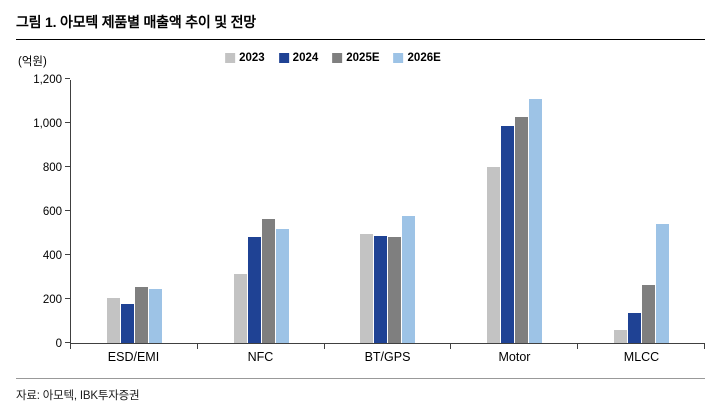  What do you see at coordinates (514, 357) in the screenshot?
I see `x-axis-label-Motor: Motor` at bounding box center [514, 357].